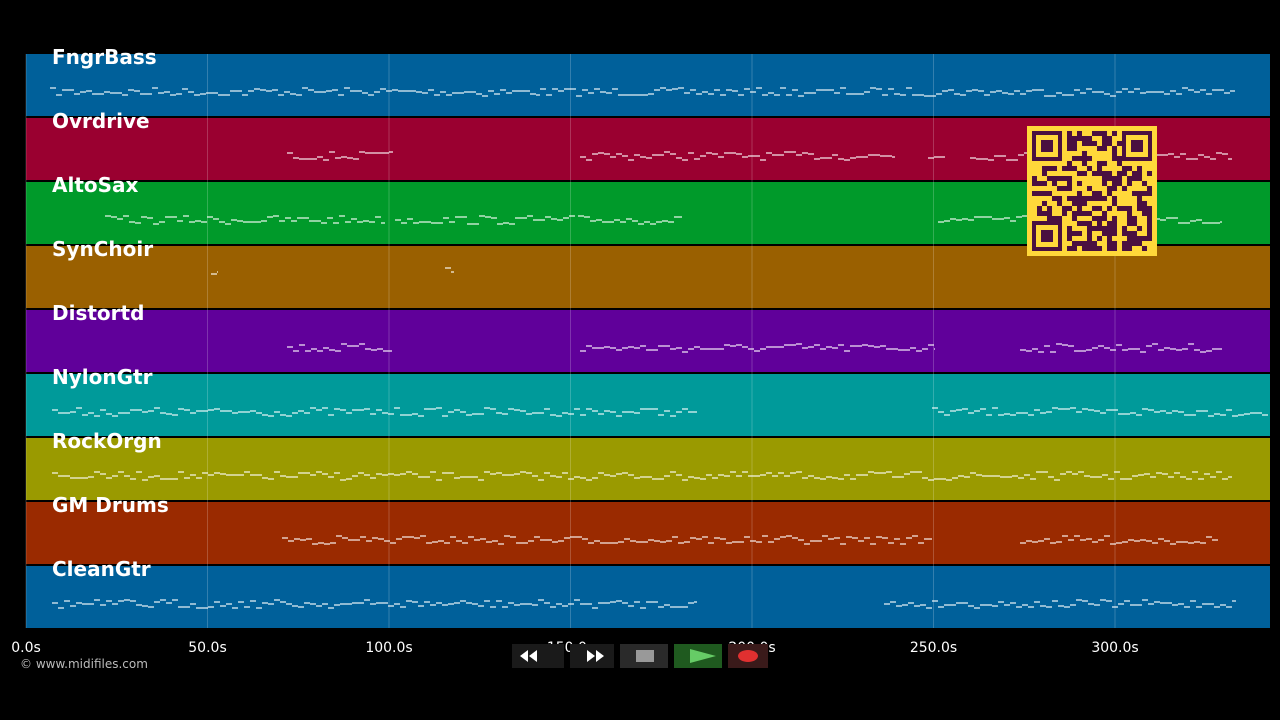 The height and width of the screenshot is (720, 1280). Describe the element at coordinates (98, 313) in the screenshot. I see `track-label: Distortd` at that location.